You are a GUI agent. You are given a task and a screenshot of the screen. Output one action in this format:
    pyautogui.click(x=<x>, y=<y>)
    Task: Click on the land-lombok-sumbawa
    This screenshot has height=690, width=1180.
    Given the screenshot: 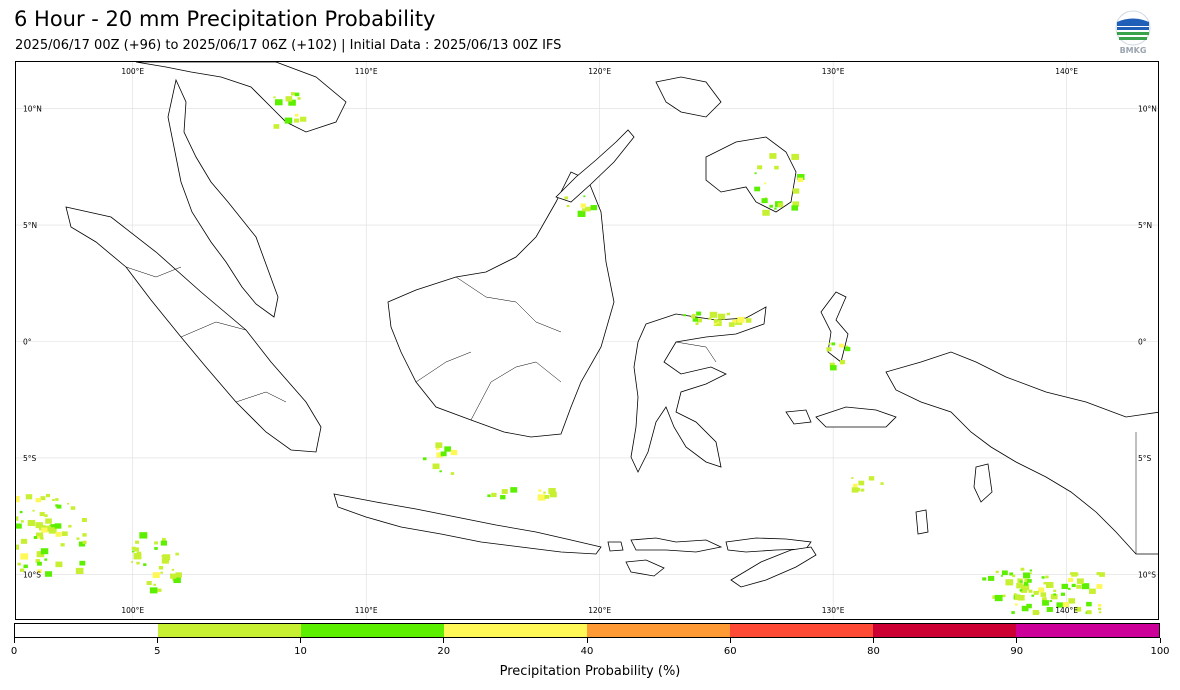 What is the action you would take?
    pyautogui.click(x=676, y=545)
    